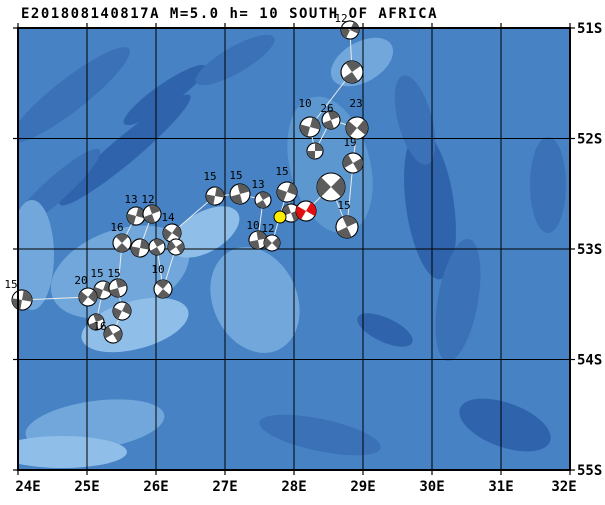  I want to click on event-marker-yellow, so click(280, 217).